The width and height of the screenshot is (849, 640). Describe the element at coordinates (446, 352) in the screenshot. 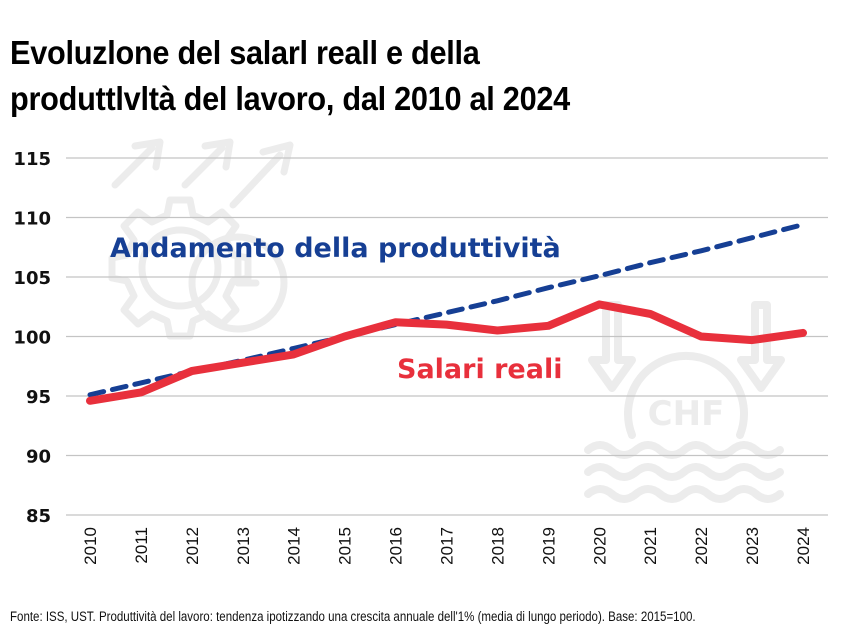

I see `series-line-salari-reali` at that location.